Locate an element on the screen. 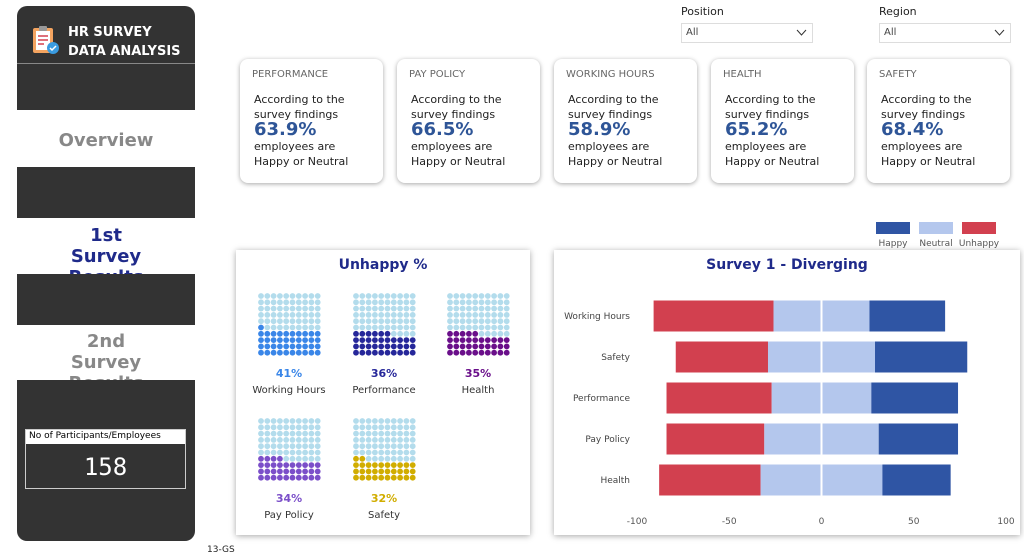 The image size is (1024, 558). filter: Region All is located at coordinates (945, 24).